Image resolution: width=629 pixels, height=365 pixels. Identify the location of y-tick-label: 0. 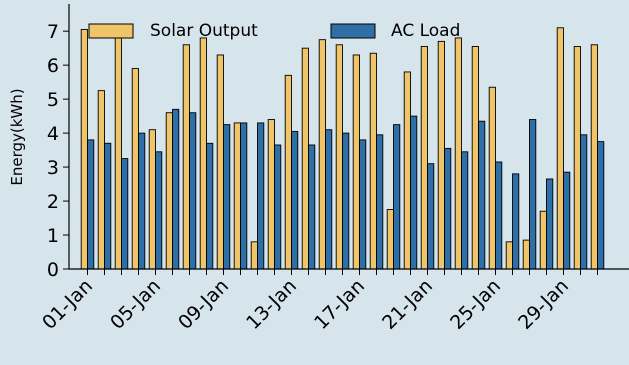
(53, 270).